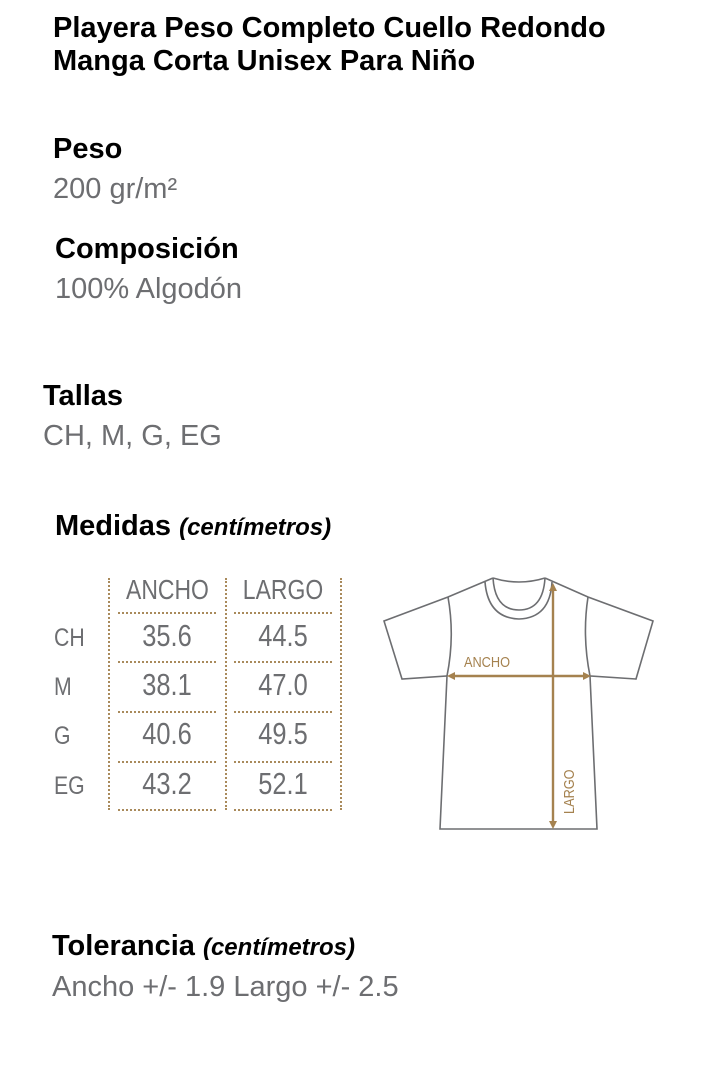 The width and height of the screenshot is (723, 1072). I want to click on title-line-1: Playera Peso Completo Cuello Redondo, so click(329, 28).